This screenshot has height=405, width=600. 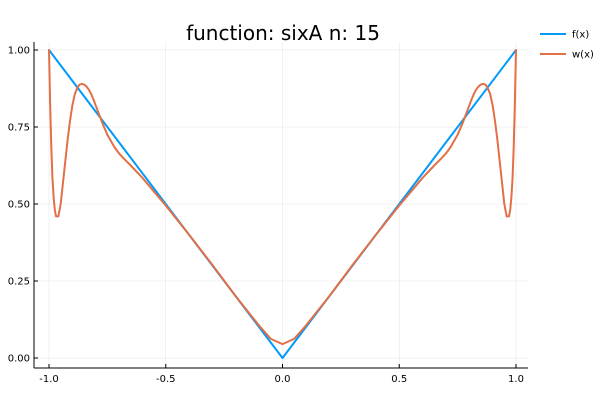 What do you see at coordinates (49, 379) in the screenshot?
I see `x-tick-label: -1.0` at bounding box center [49, 379].